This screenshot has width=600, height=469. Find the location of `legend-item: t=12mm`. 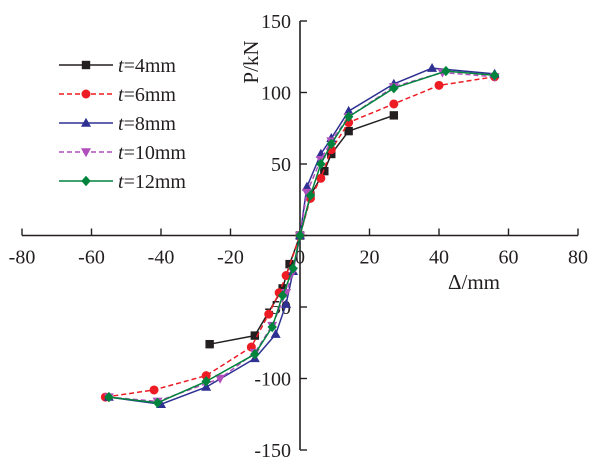

legend-item: t=12mm is located at coordinates (122, 182).